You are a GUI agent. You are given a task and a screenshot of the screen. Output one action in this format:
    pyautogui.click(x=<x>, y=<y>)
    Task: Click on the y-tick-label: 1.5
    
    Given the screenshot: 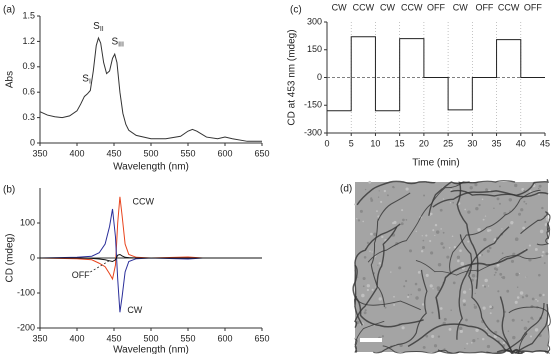 What is the action you would take?
    pyautogui.click(x=28, y=15)
    